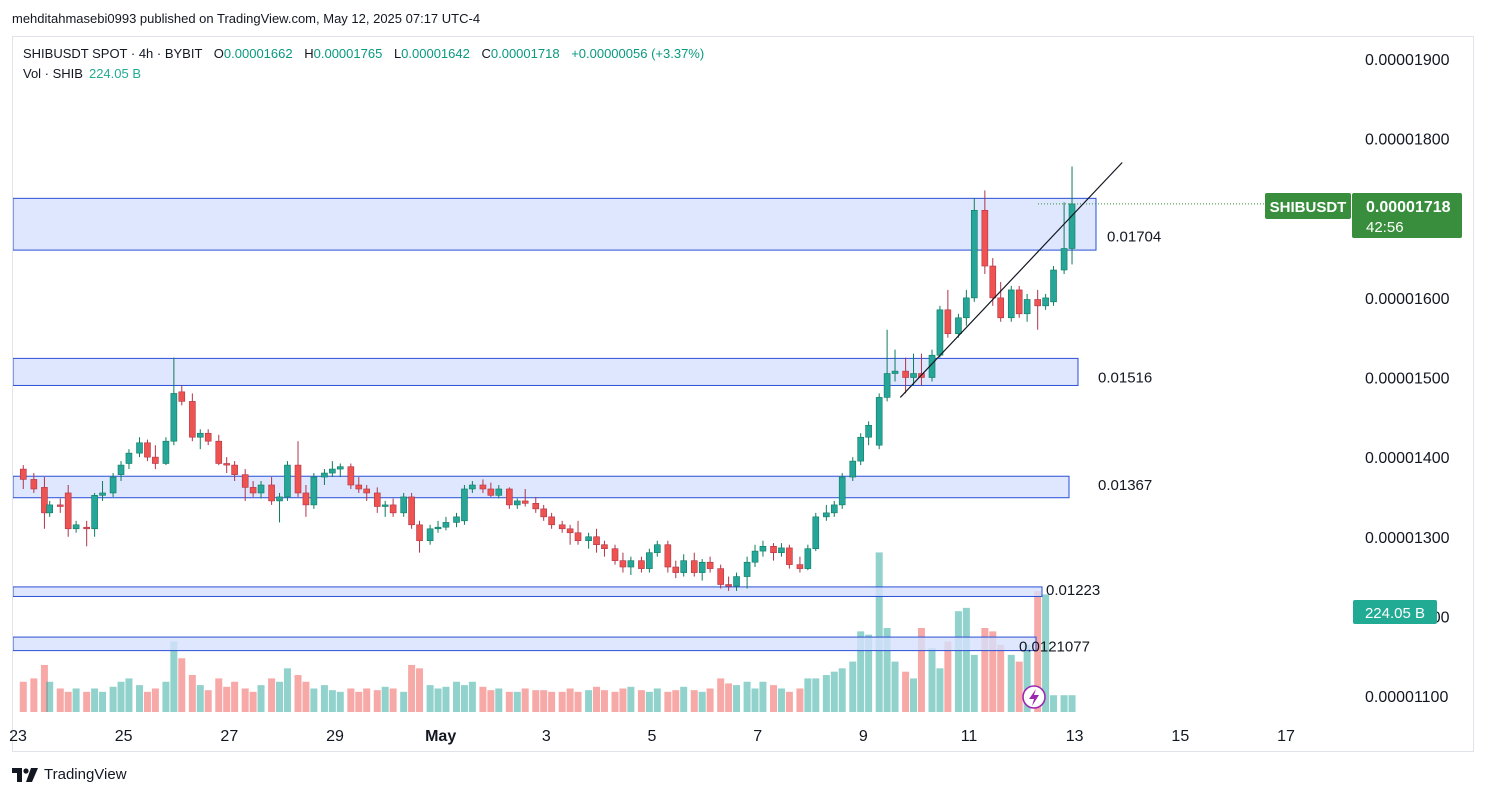  I want to click on volume-tag-value: 224.05 B, so click(1395, 613).